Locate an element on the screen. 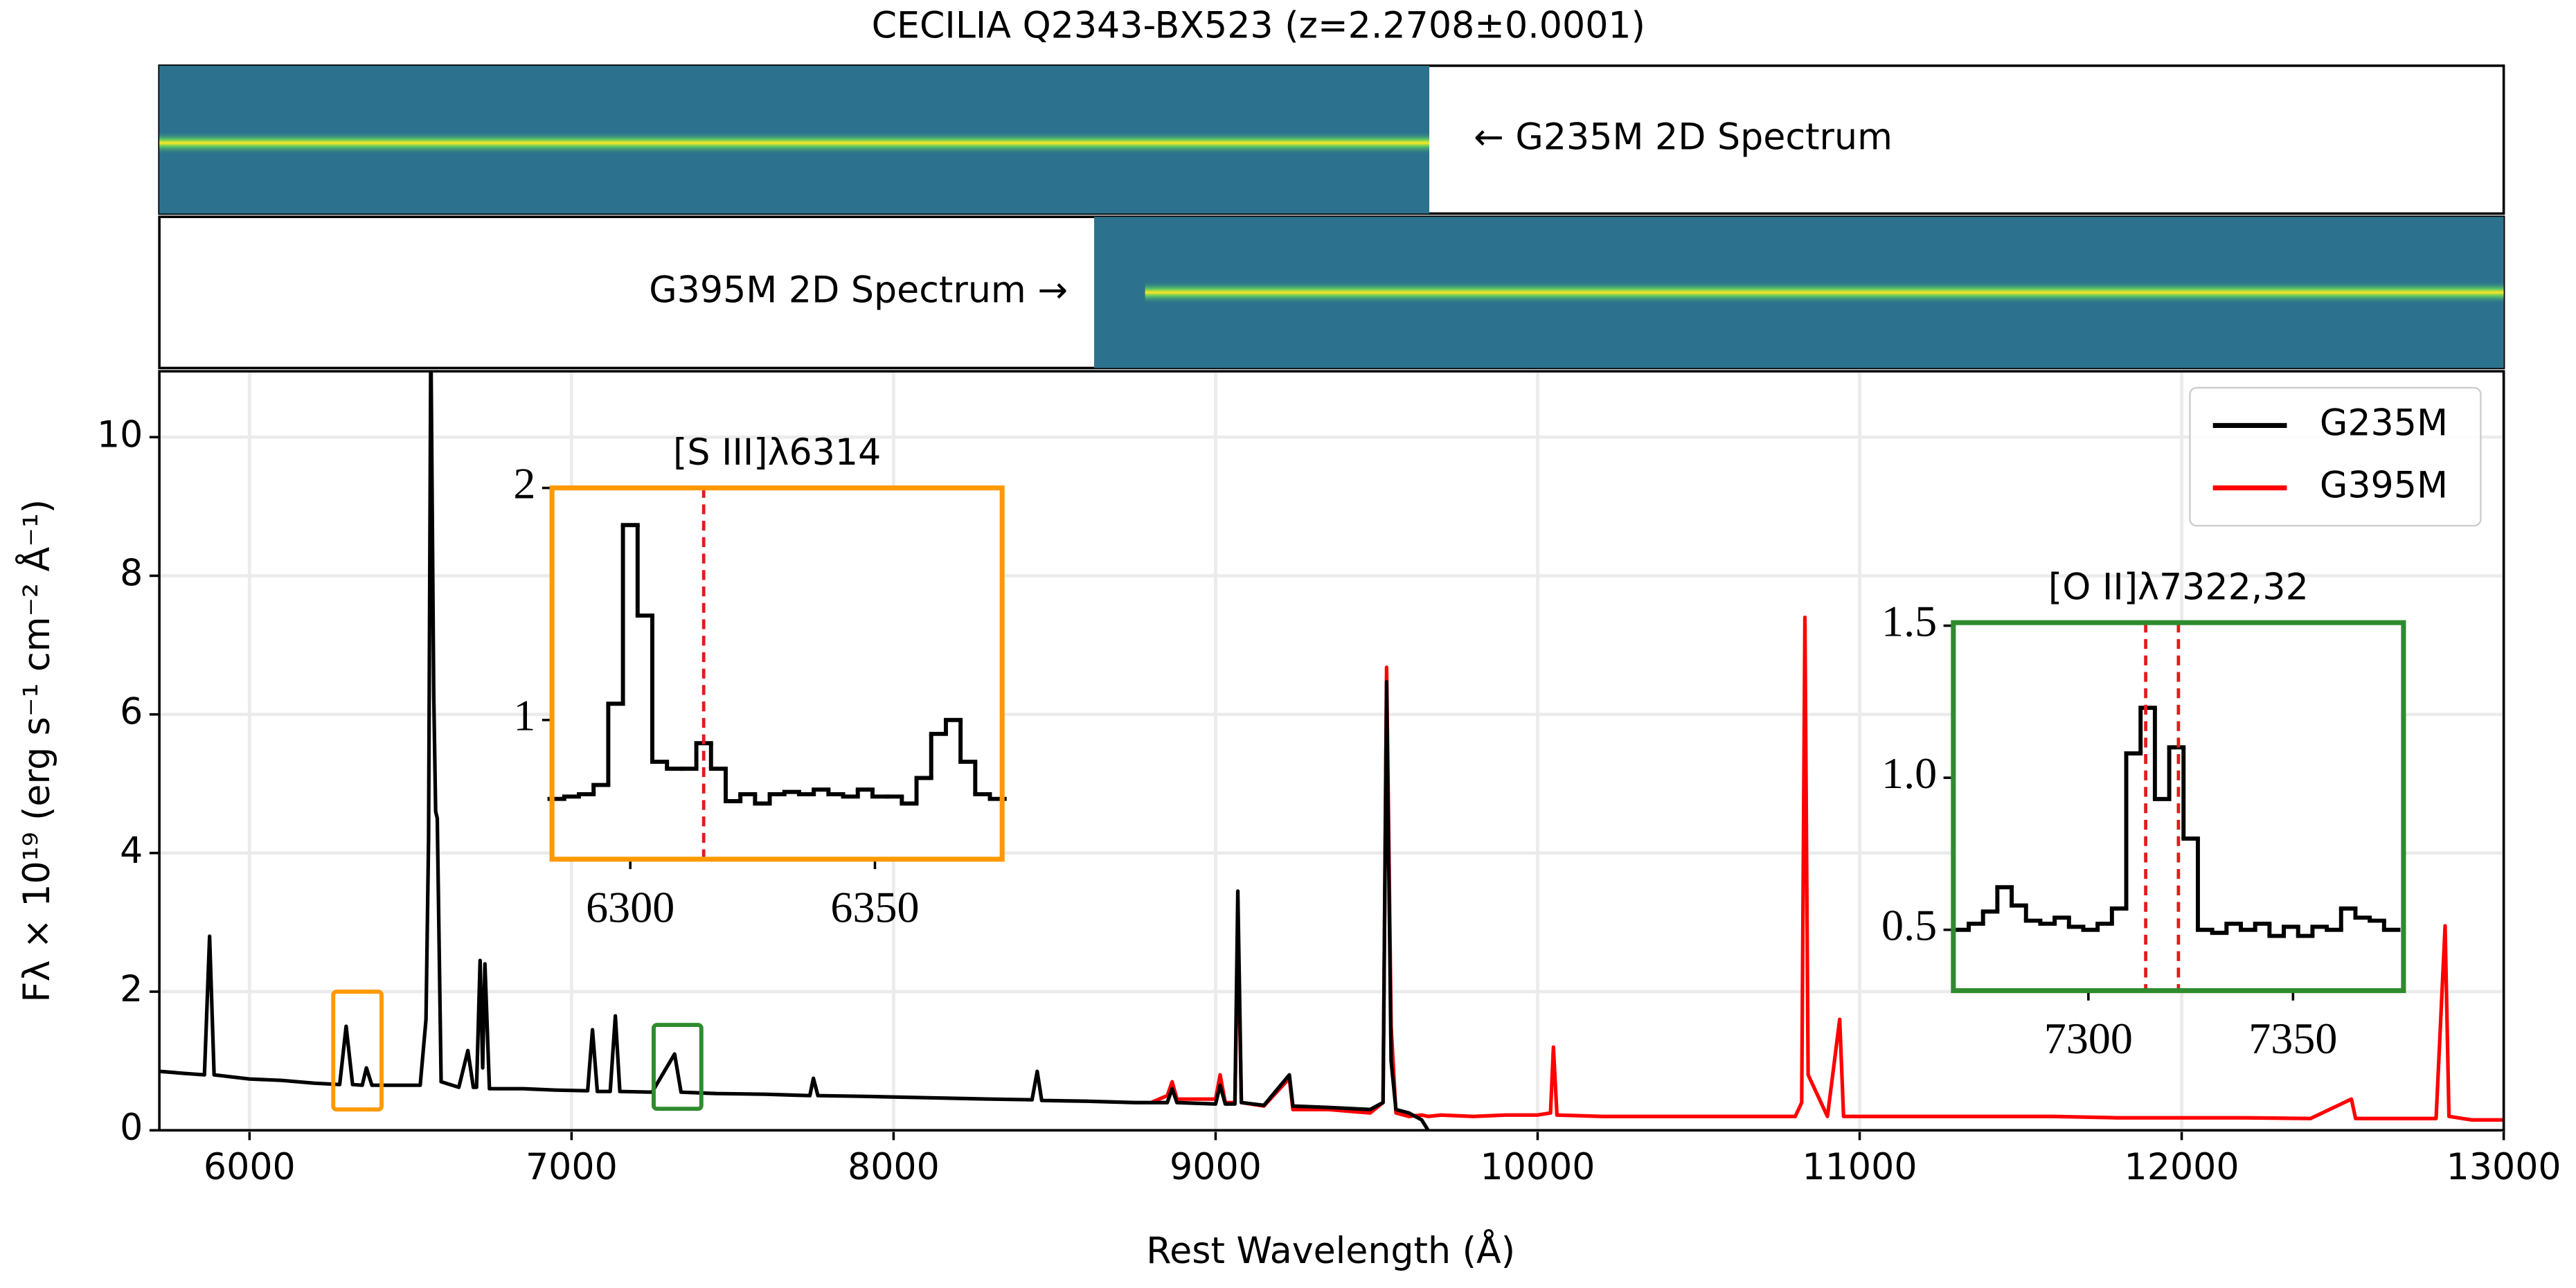 Image resolution: width=2576 pixels, height=1288 pixels. legend-label: G395M is located at coordinates (2384, 486).